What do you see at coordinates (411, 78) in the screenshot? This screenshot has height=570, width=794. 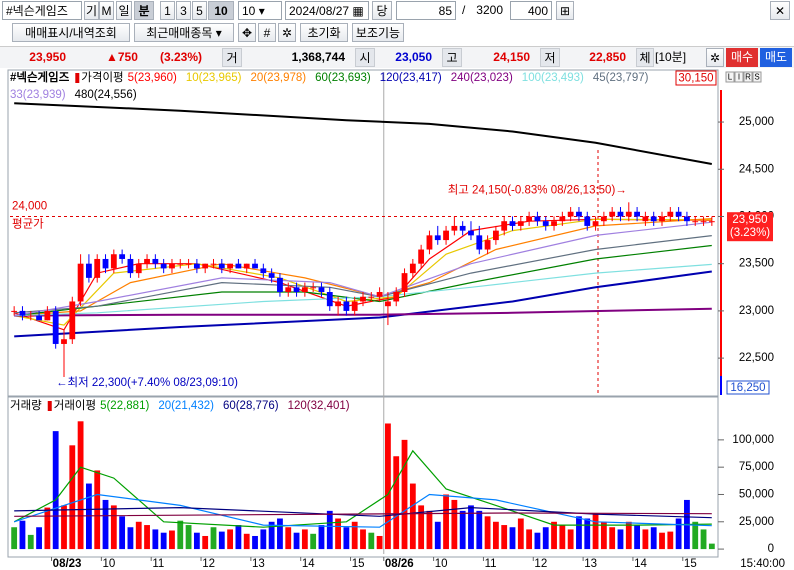 I see `legend-entry: 120(23,417)` at bounding box center [411, 78].